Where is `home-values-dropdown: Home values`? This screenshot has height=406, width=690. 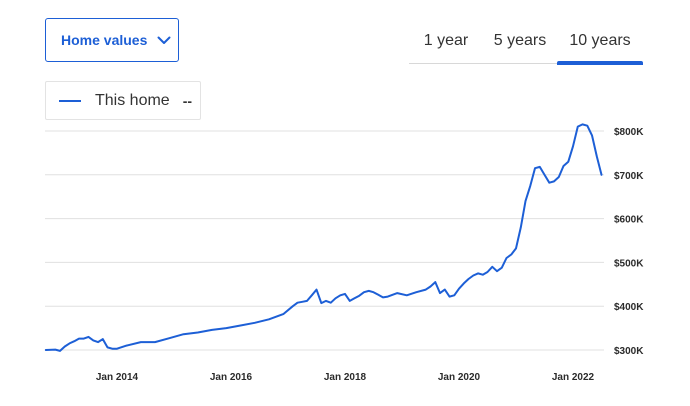 home-values-dropdown: Home values is located at coordinates (112, 40).